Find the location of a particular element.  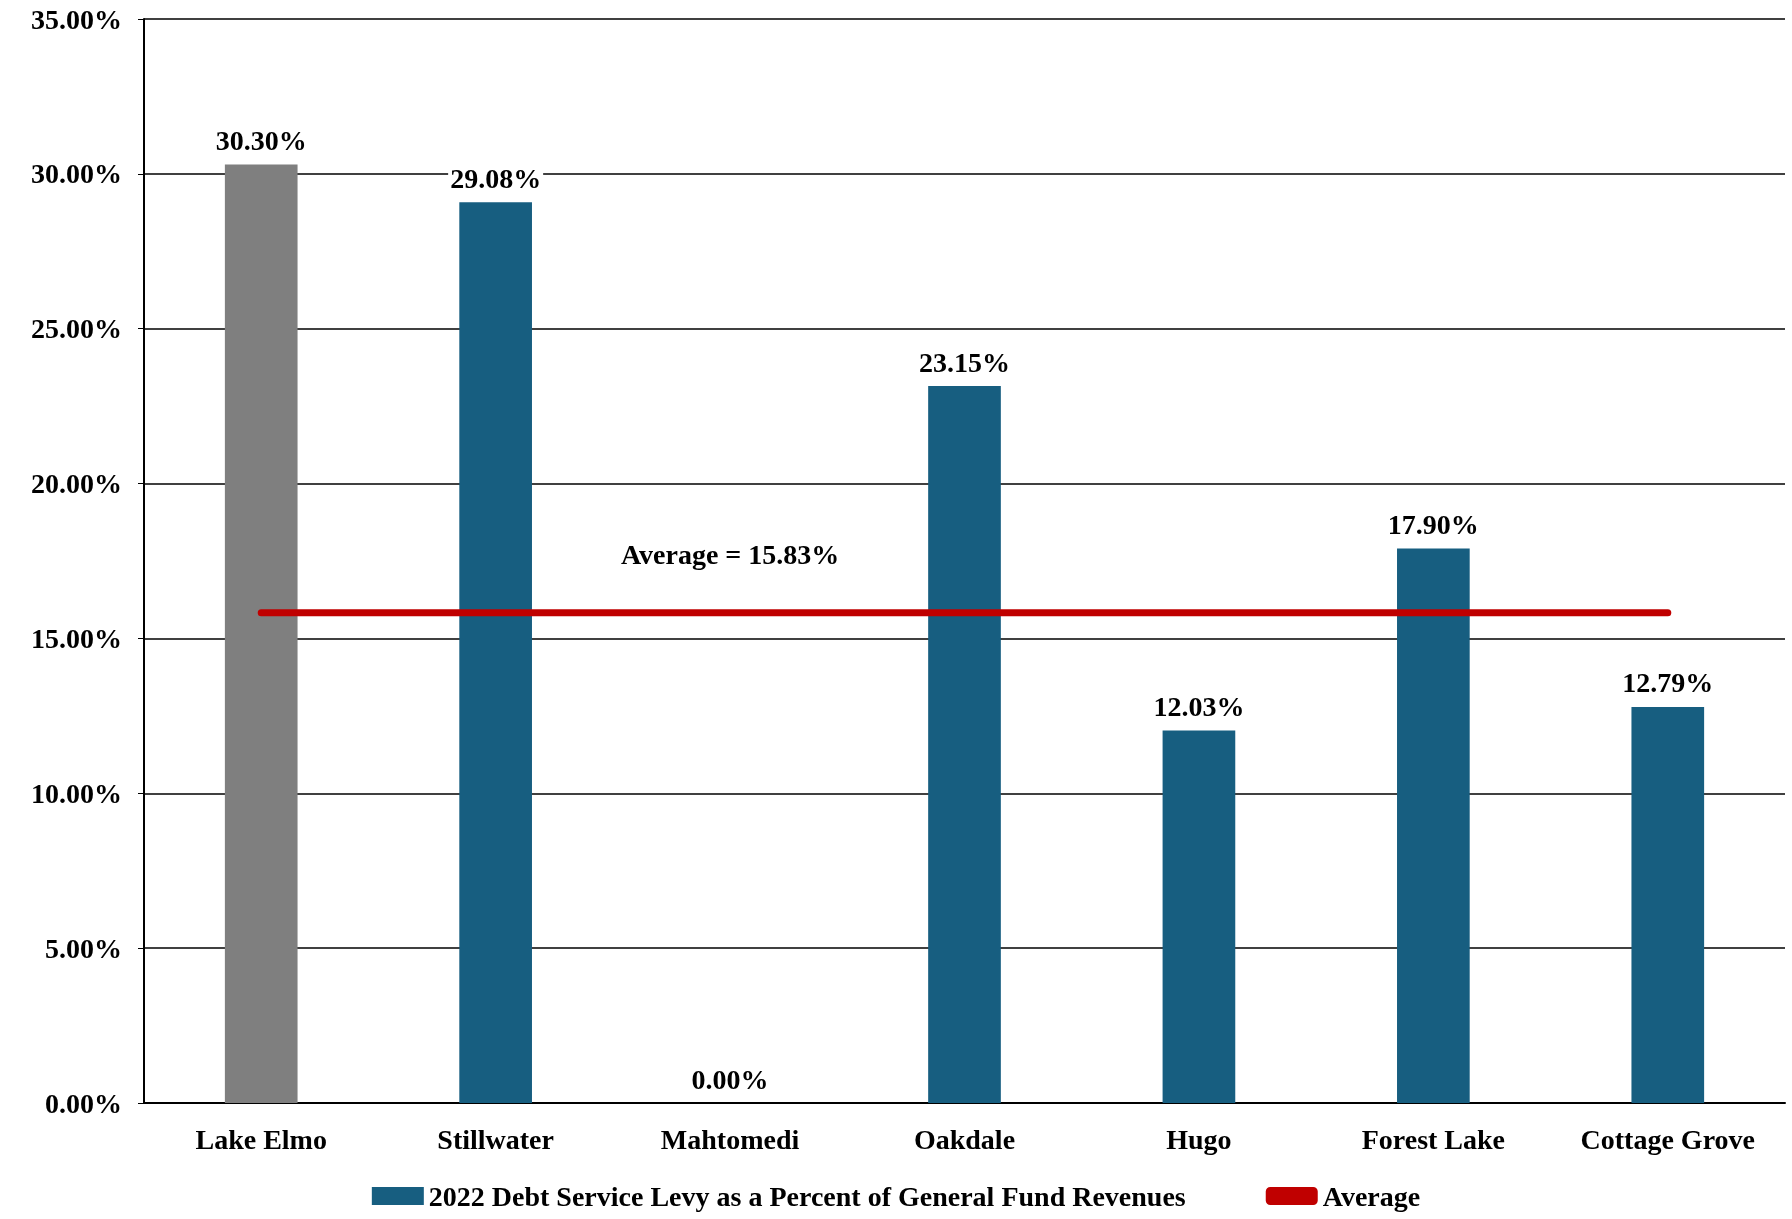

y-tick-label: 0.00% is located at coordinates (83, 1103).